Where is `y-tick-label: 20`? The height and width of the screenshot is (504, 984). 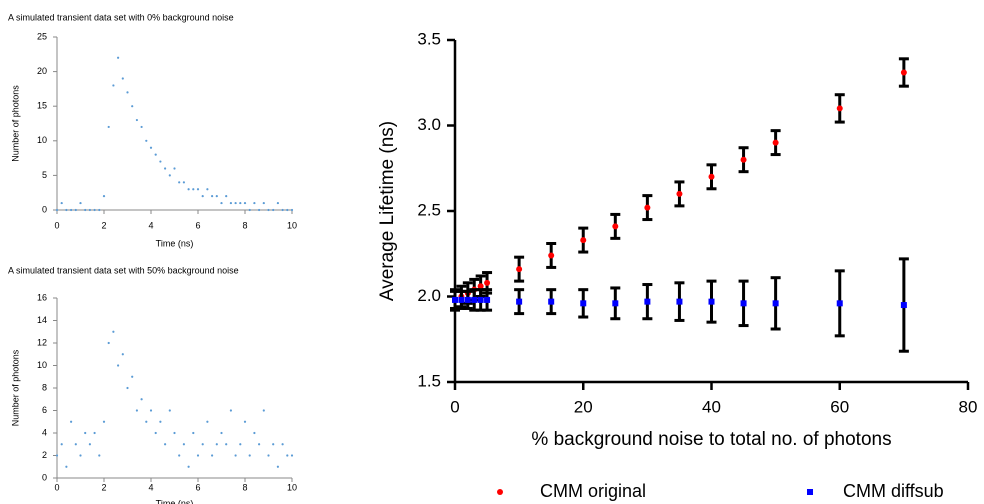
y-tick-label: 20 is located at coordinates (42, 71).